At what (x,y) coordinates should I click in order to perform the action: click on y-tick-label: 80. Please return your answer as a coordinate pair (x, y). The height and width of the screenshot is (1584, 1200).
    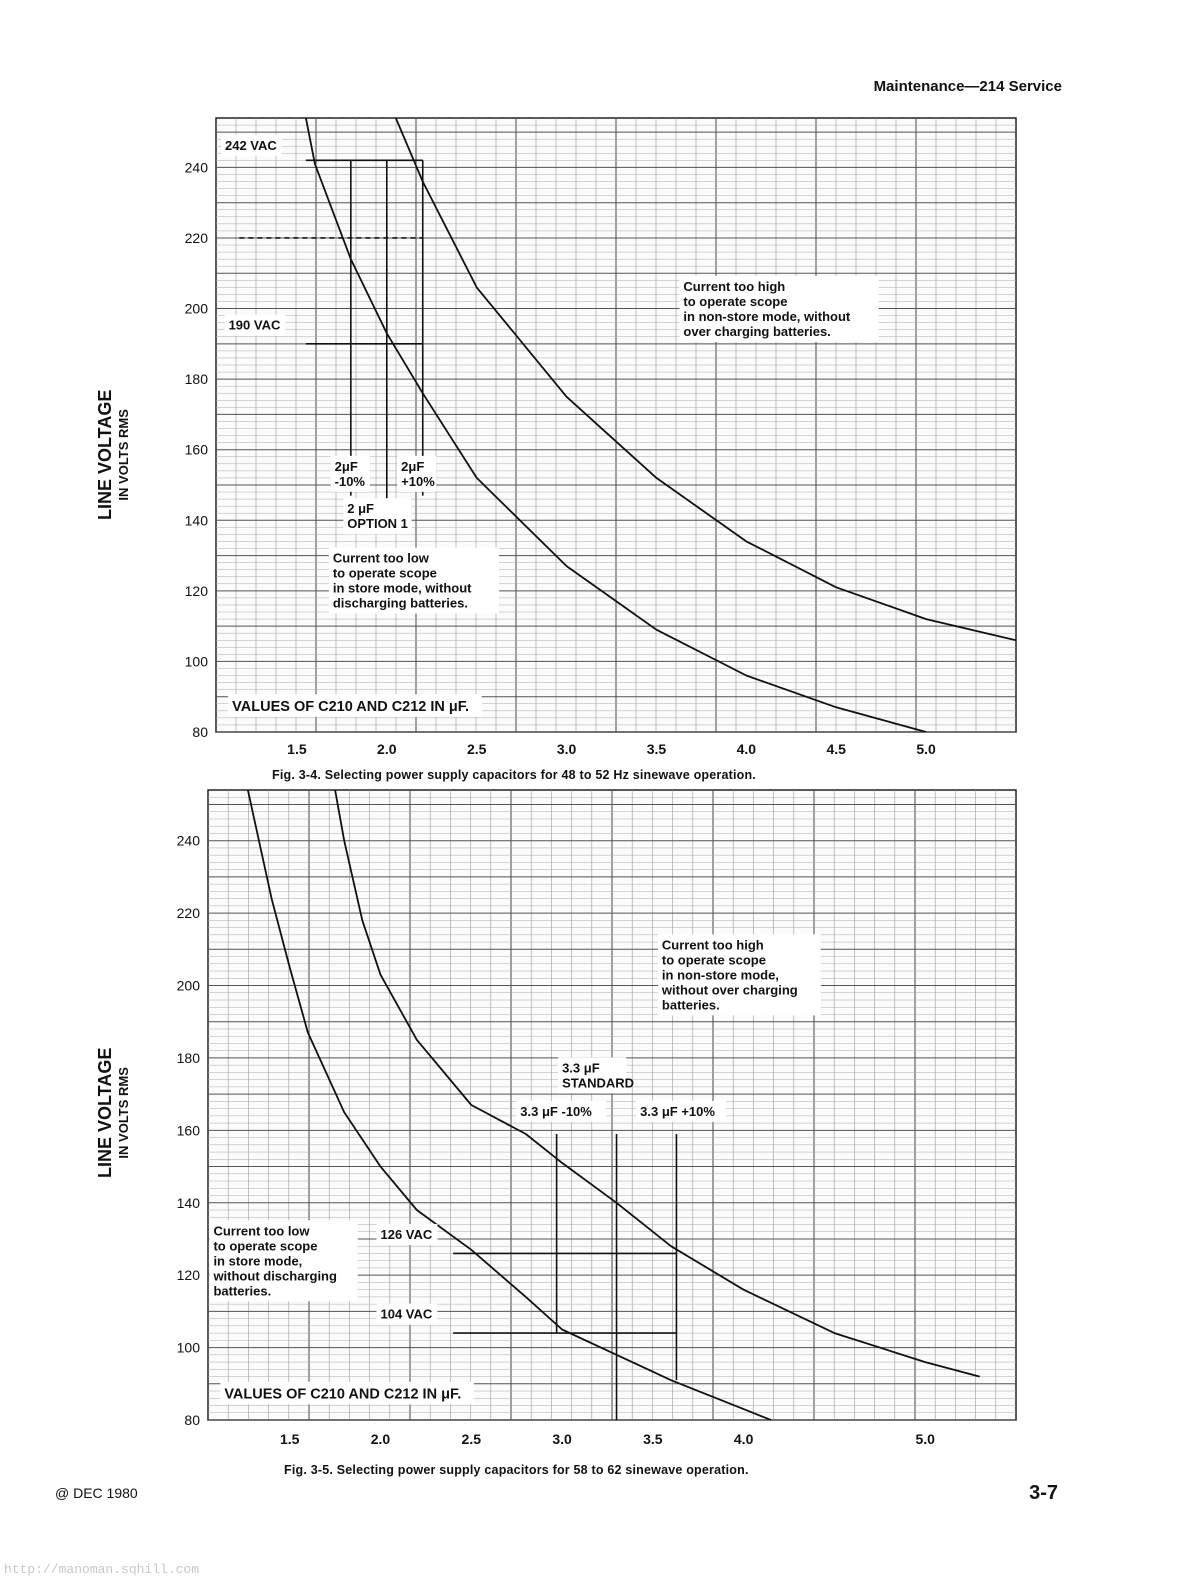
    Looking at the image, I should click on (200, 732).